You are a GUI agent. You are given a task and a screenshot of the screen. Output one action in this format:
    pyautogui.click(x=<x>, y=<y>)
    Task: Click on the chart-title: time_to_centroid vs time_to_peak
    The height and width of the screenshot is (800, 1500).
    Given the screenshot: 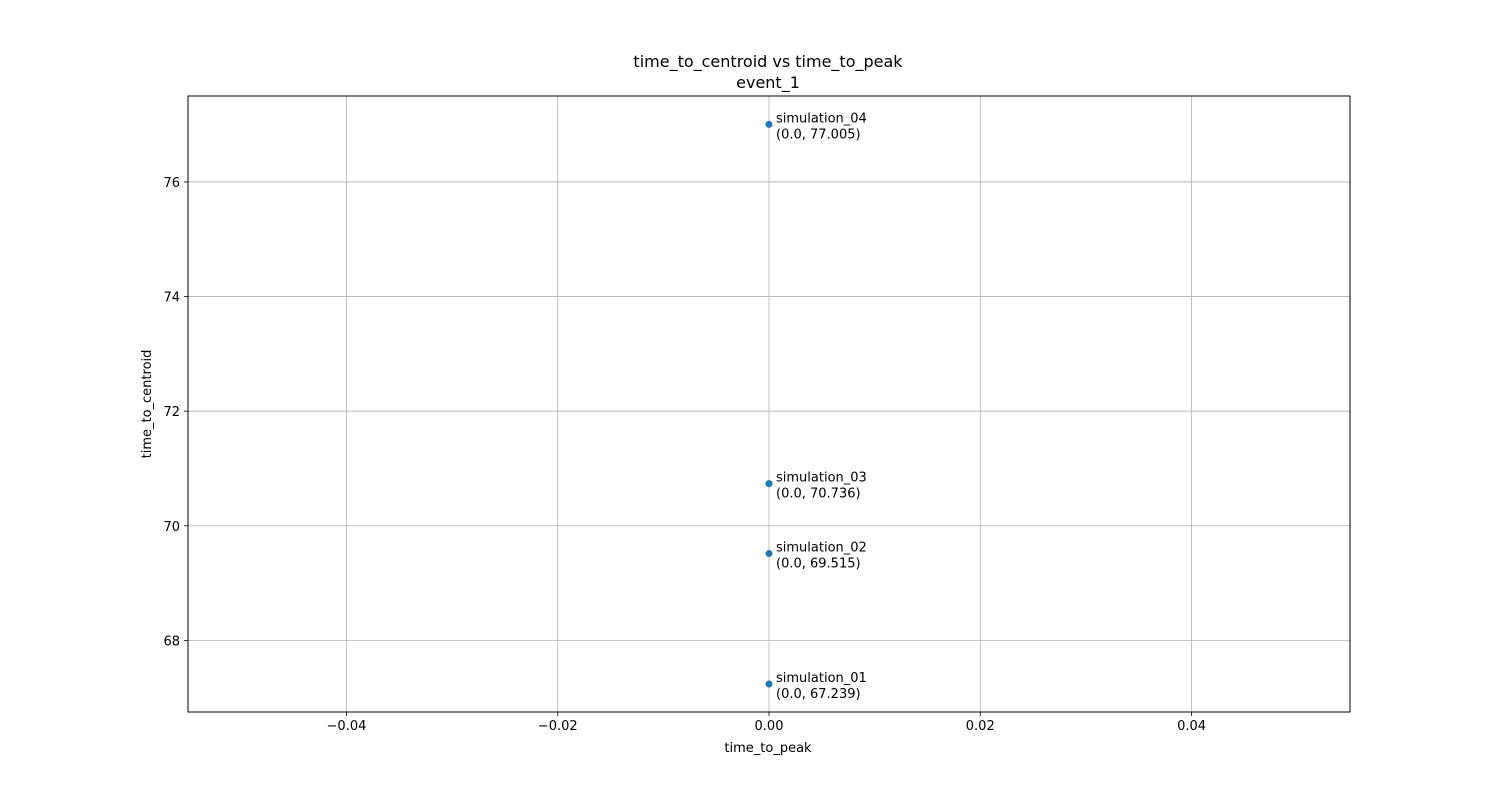 What is the action you would take?
    pyautogui.click(x=768, y=62)
    